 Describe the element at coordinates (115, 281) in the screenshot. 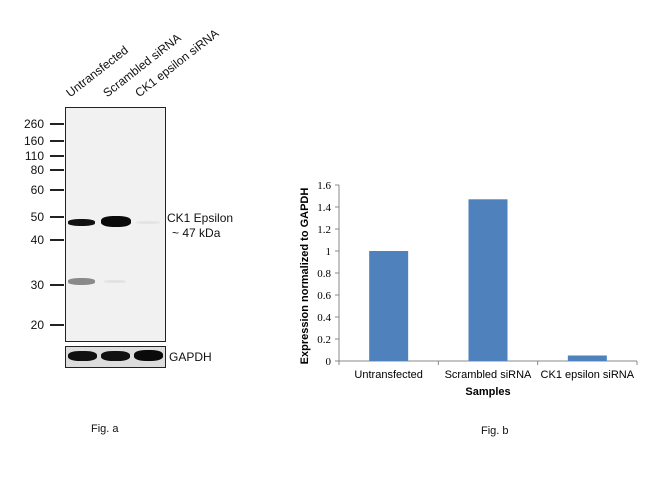

I see `band-30kda-scrambled` at that location.